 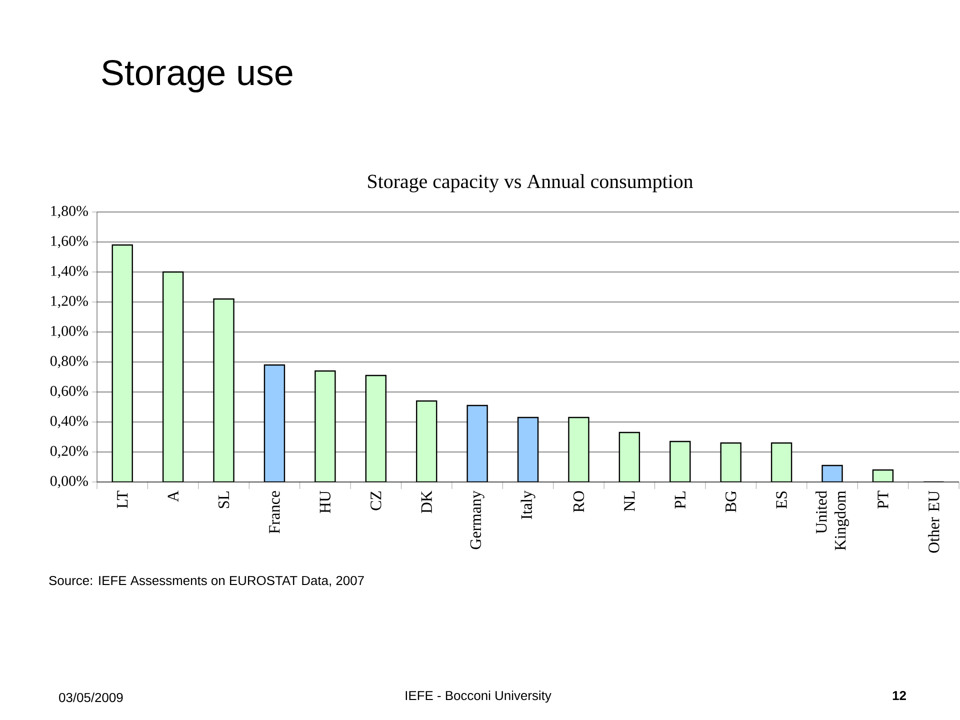 What do you see at coordinates (122, 499) in the screenshot?
I see `x-tick-label: LT` at bounding box center [122, 499].